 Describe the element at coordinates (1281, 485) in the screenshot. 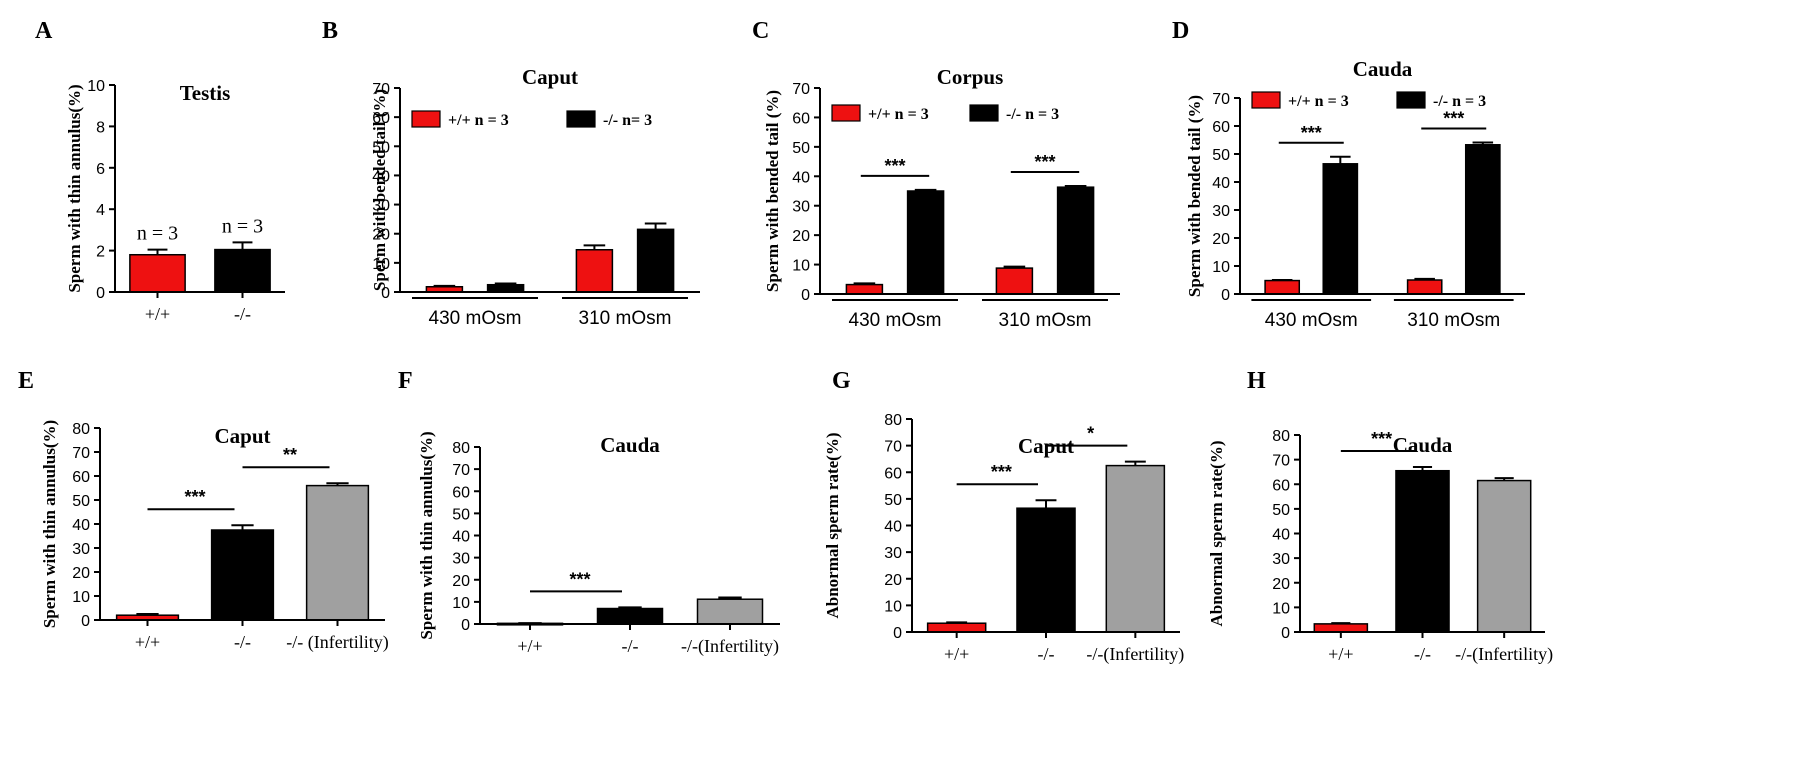

I see `panel-h-y-tick-label: 60` at that location.